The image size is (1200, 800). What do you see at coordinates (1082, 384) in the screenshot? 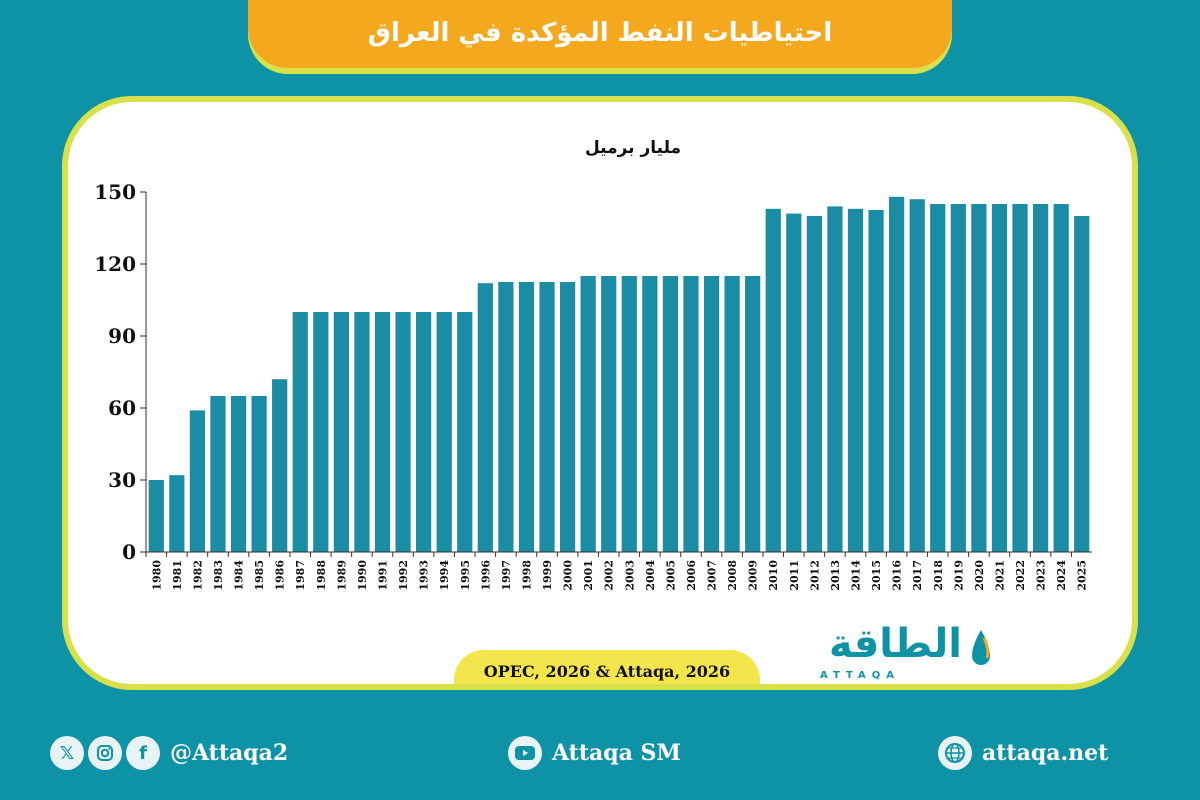
I see `bar-2025` at bounding box center [1082, 384].